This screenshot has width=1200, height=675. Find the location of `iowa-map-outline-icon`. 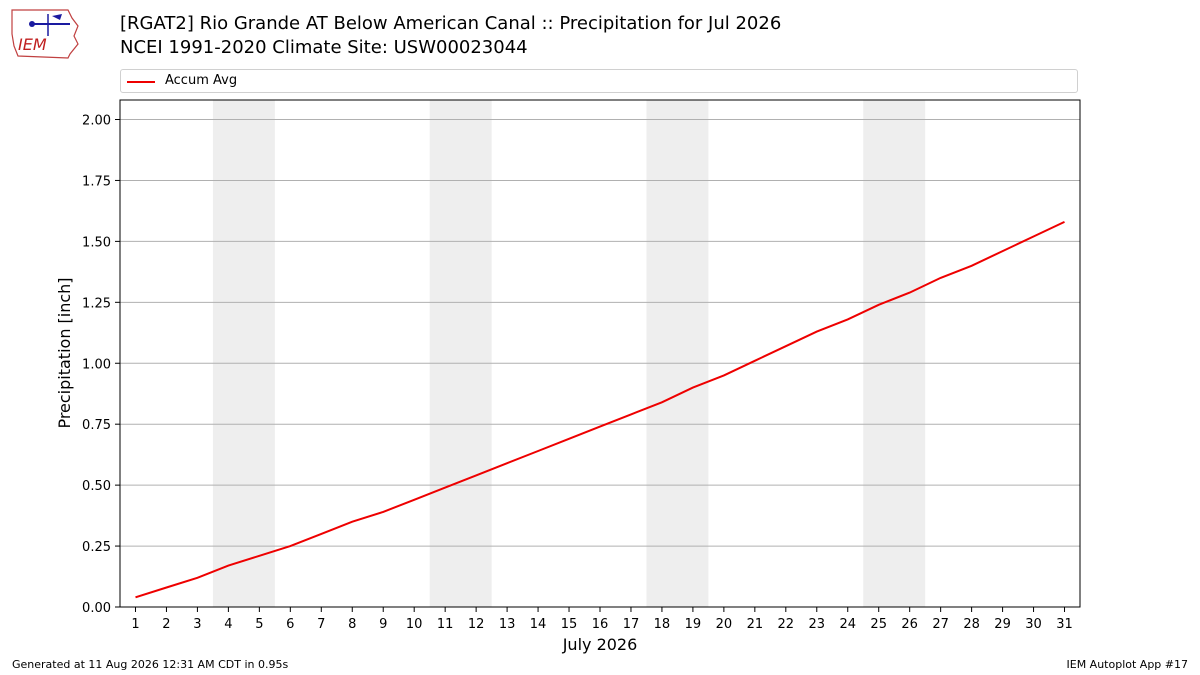

iowa-map-outline-icon is located at coordinates (45, 34).